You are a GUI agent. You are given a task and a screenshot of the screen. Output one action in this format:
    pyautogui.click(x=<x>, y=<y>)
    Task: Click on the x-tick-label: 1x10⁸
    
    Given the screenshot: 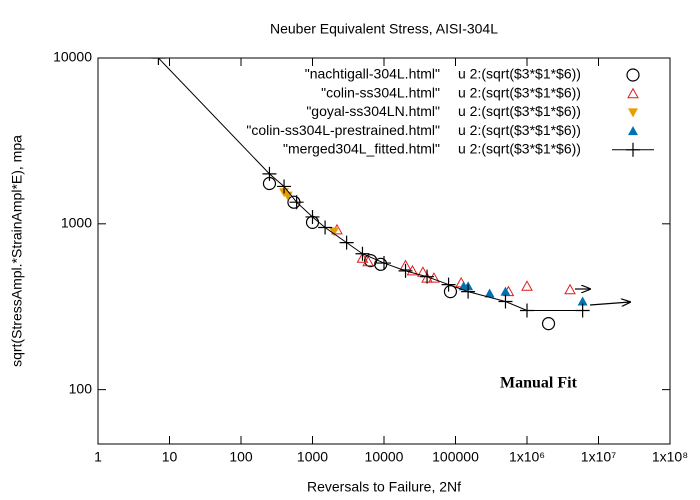 What is the action you would take?
    pyautogui.click(x=670, y=457)
    